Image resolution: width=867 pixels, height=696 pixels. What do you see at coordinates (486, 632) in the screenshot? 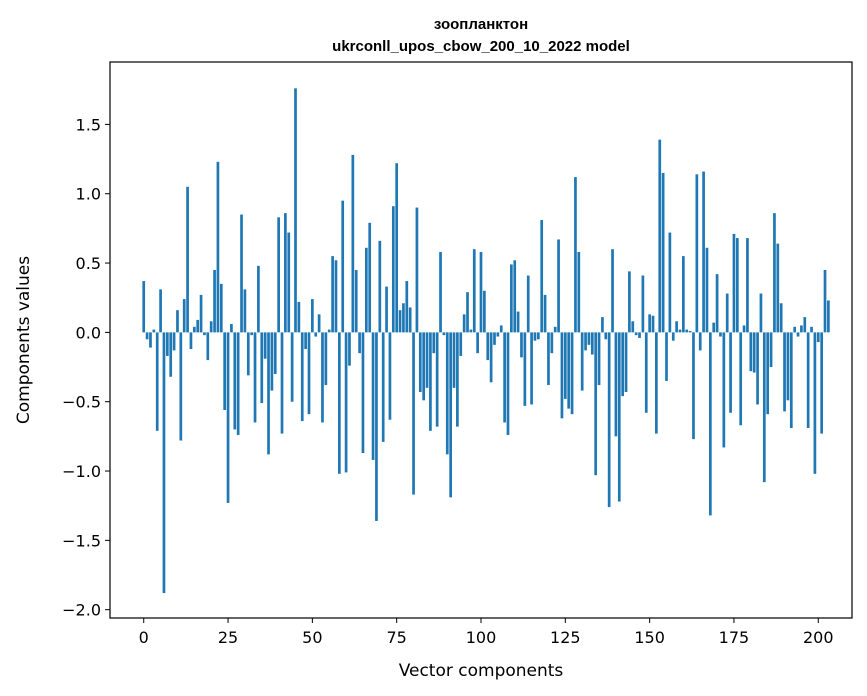
I see `x-axis-ticks: 0 25 50 75 100 125 150 175 200` at bounding box center [486, 632].